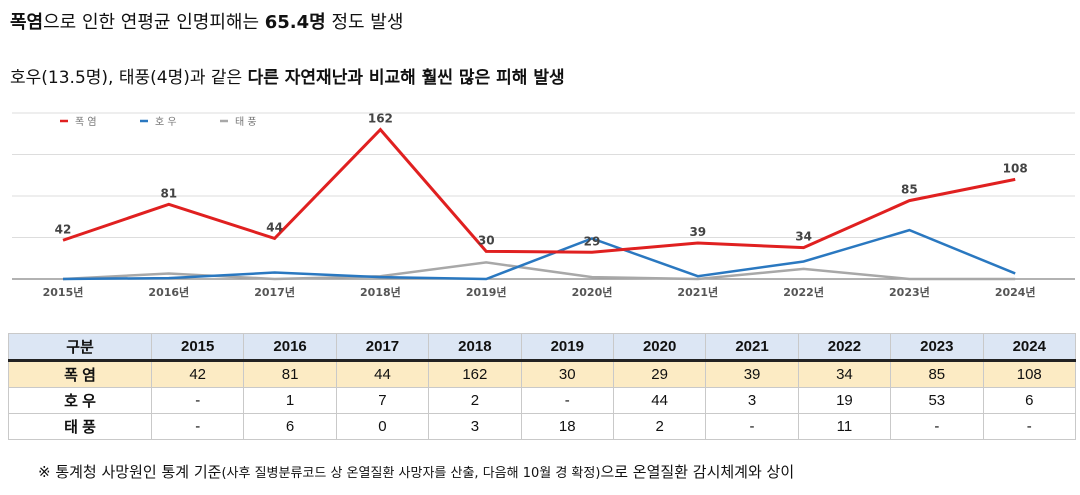 This screenshot has height=495, width=1080. What do you see at coordinates (475, 374) in the screenshot?
I see `table-cell: 162` at bounding box center [475, 374].